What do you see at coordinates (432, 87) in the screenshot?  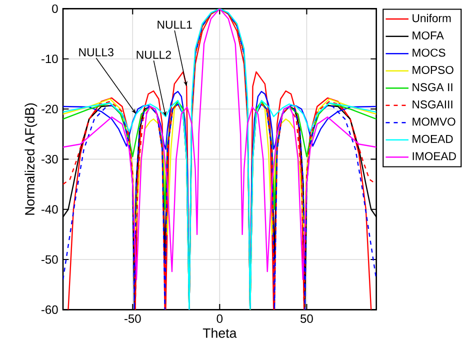 I see `legend-label: NSGA II` at bounding box center [432, 87].